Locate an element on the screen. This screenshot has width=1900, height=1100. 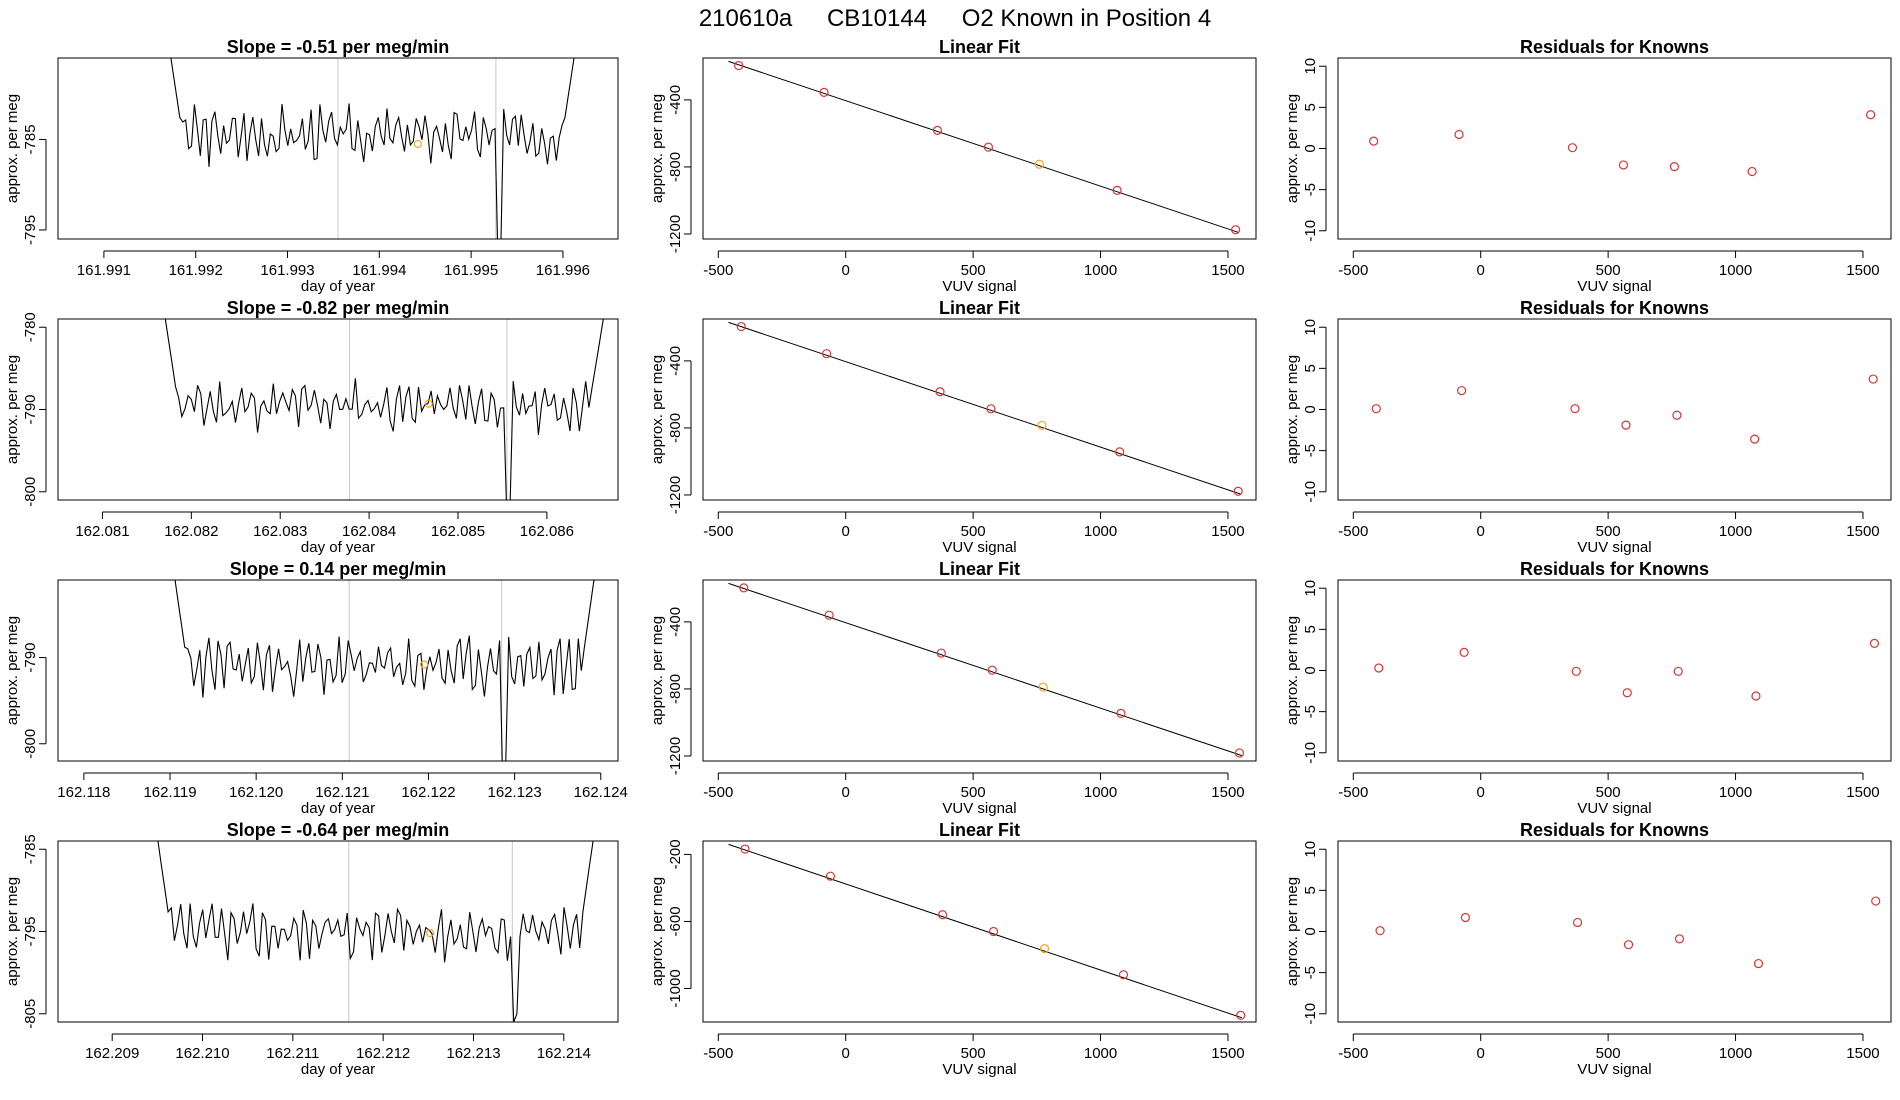
suptitle-description: O2 Known in Position 4 is located at coordinates (1086, 18).